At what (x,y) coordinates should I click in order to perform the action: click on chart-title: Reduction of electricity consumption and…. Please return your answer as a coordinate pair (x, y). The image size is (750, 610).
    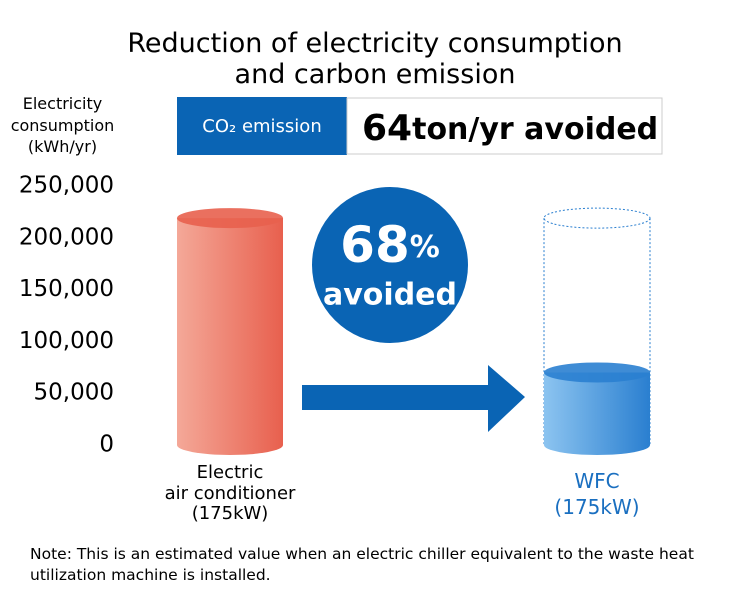
    Looking at the image, I should click on (375, 59).